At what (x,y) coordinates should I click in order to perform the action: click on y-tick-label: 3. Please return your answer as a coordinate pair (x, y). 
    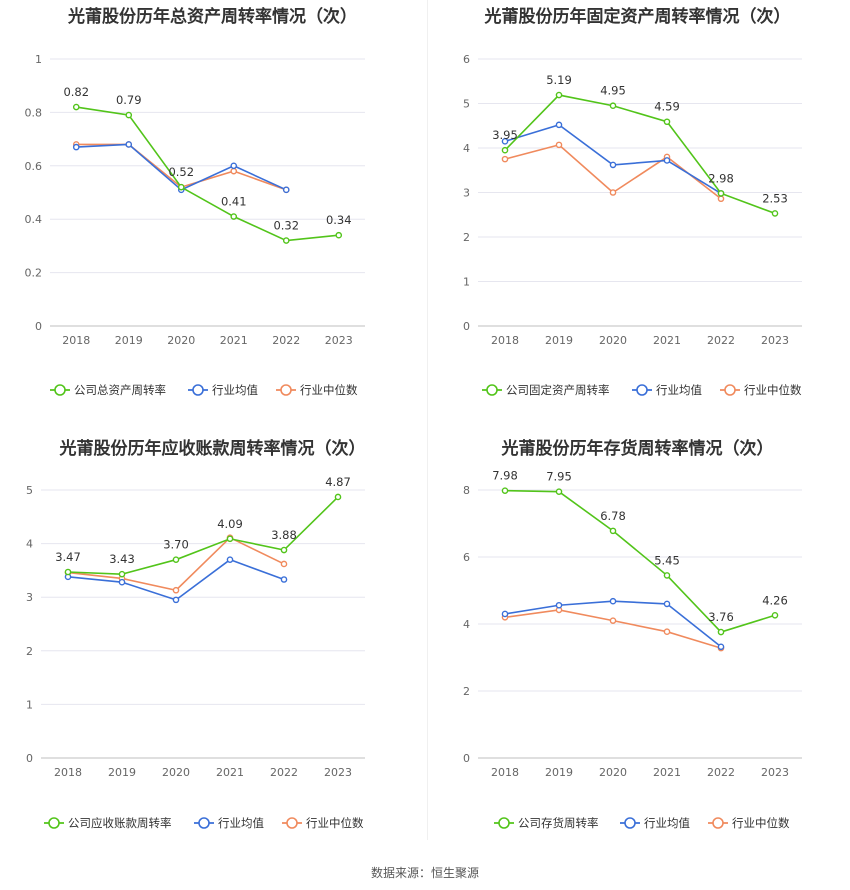
    Looking at the image, I should click on (466, 193).